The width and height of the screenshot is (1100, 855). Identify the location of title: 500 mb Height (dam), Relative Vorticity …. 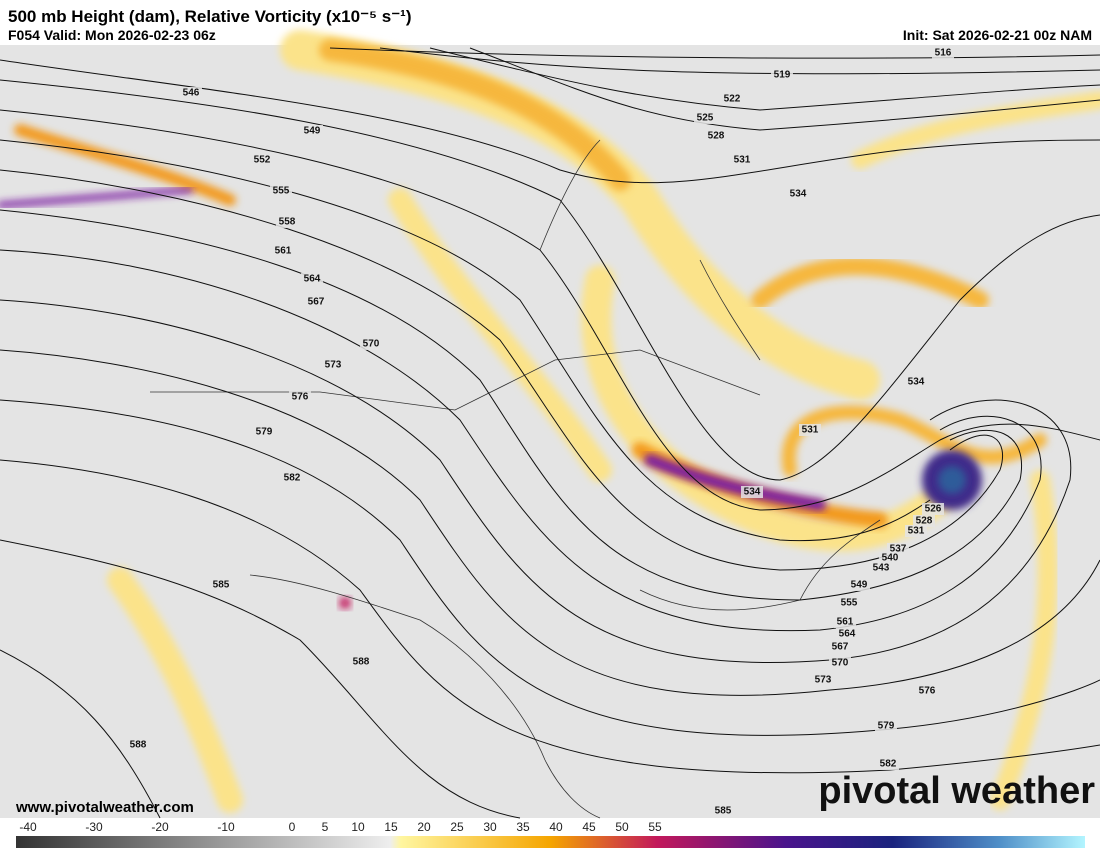
(210, 16).